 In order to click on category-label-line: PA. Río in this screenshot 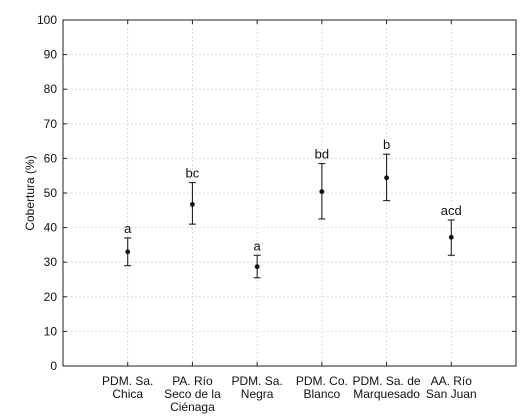, I will do `click(192, 381)`.